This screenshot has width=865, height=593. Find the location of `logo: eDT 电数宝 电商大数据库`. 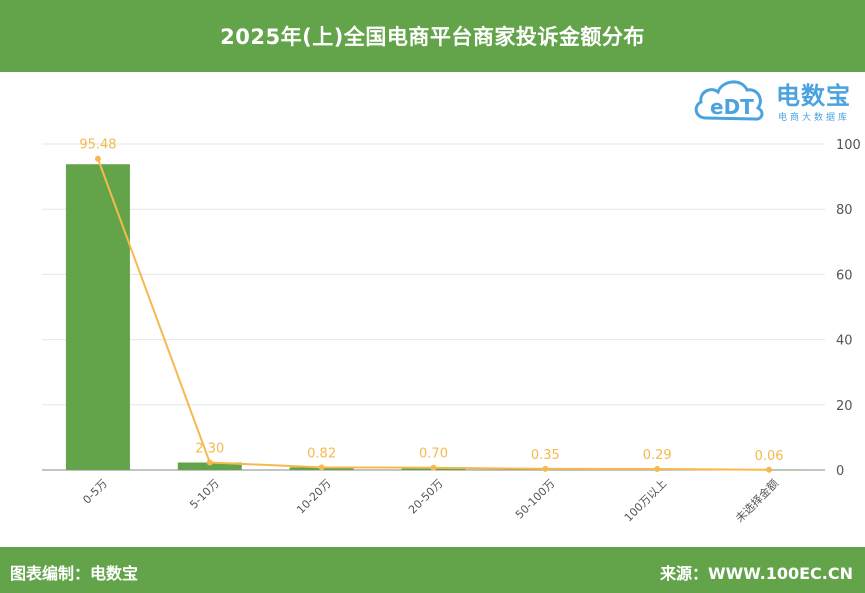

logo: eDT 电数宝 电商大数据库 is located at coordinates (777, 99).